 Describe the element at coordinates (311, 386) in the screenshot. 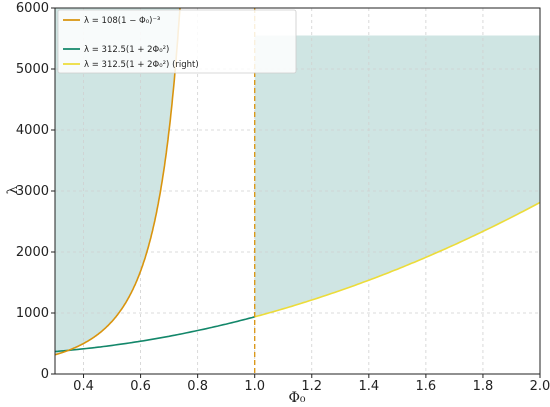

I see `x-tick-label: 1.2` at that location.